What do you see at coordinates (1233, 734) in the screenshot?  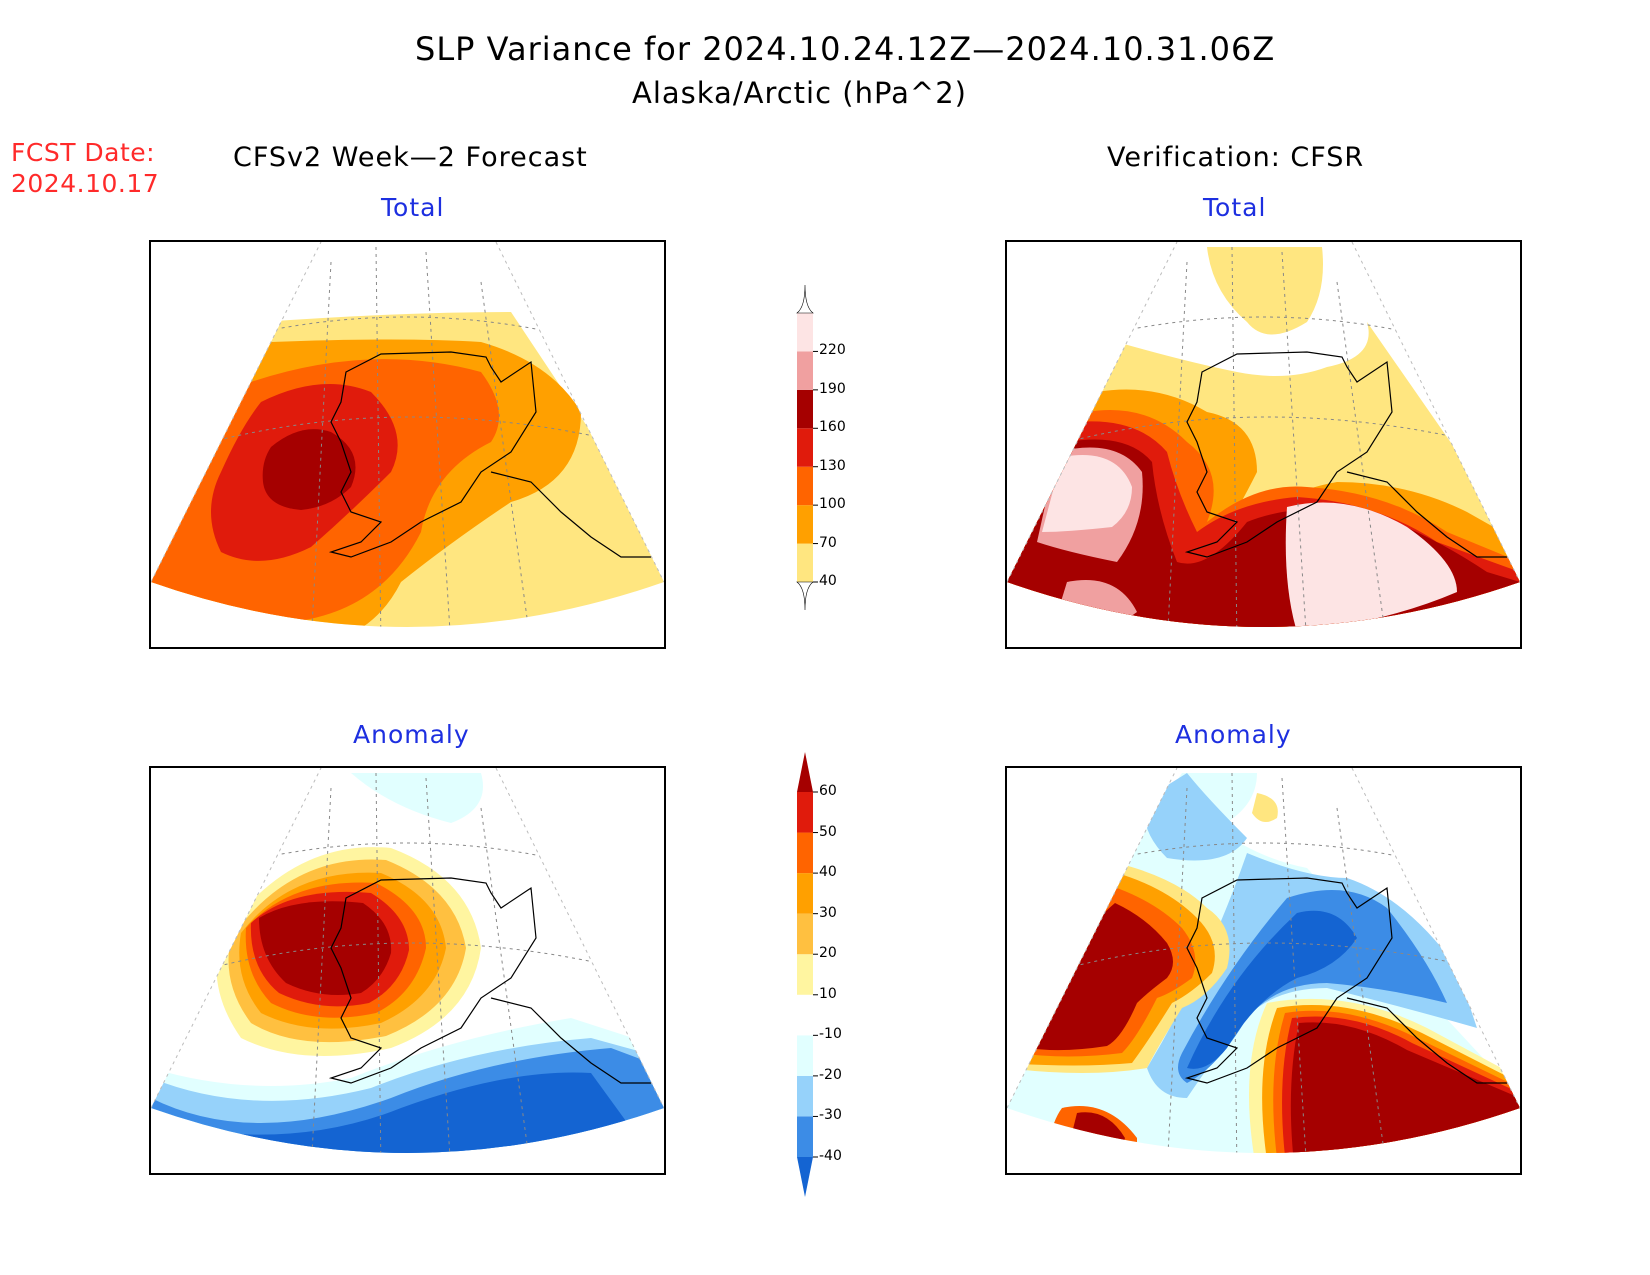 I see `verification-anomaly-title: Anomaly` at bounding box center [1233, 734].